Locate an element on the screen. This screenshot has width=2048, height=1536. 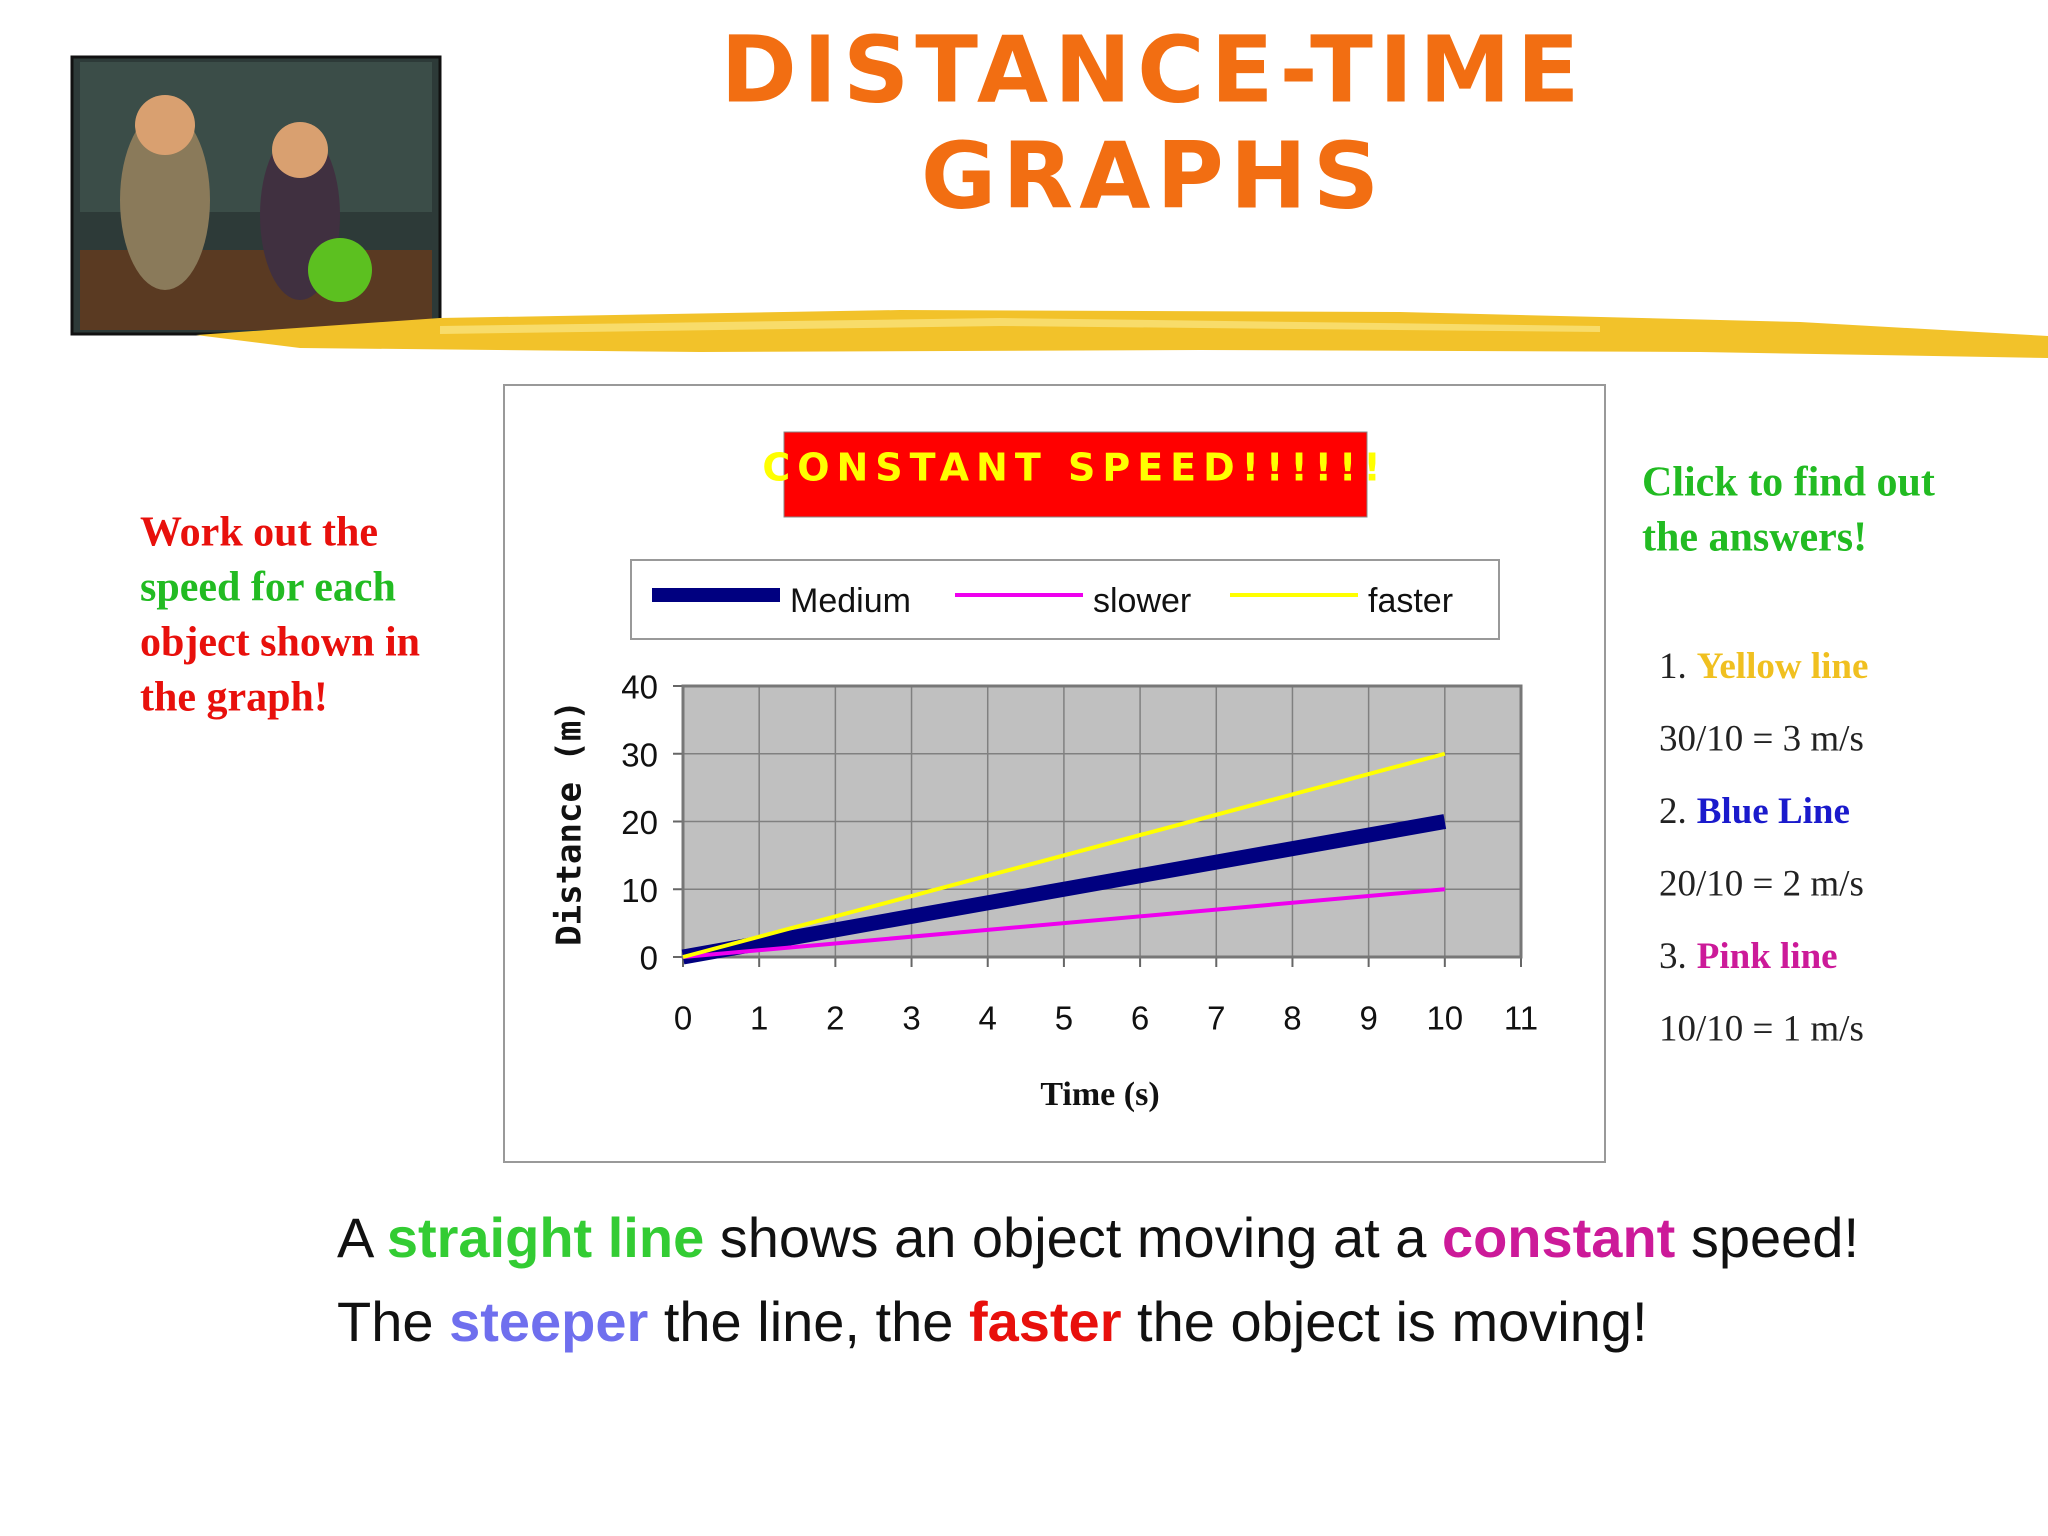
slide-title: GRAPHS is located at coordinates (1153, 175).